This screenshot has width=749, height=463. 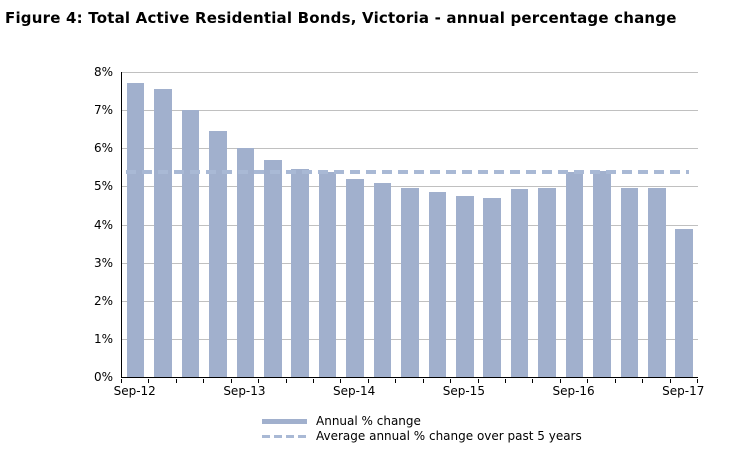 What do you see at coordinates (103, 338) in the screenshot?
I see `y-axis-tick-label: 1%` at bounding box center [103, 338].